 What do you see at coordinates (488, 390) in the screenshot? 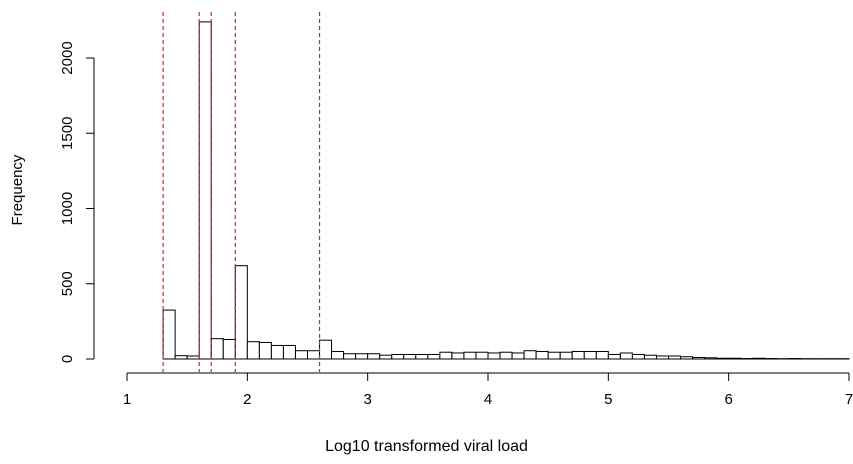
I see `x-axis: 1 2 3 4 5 6 7` at bounding box center [488, 390].